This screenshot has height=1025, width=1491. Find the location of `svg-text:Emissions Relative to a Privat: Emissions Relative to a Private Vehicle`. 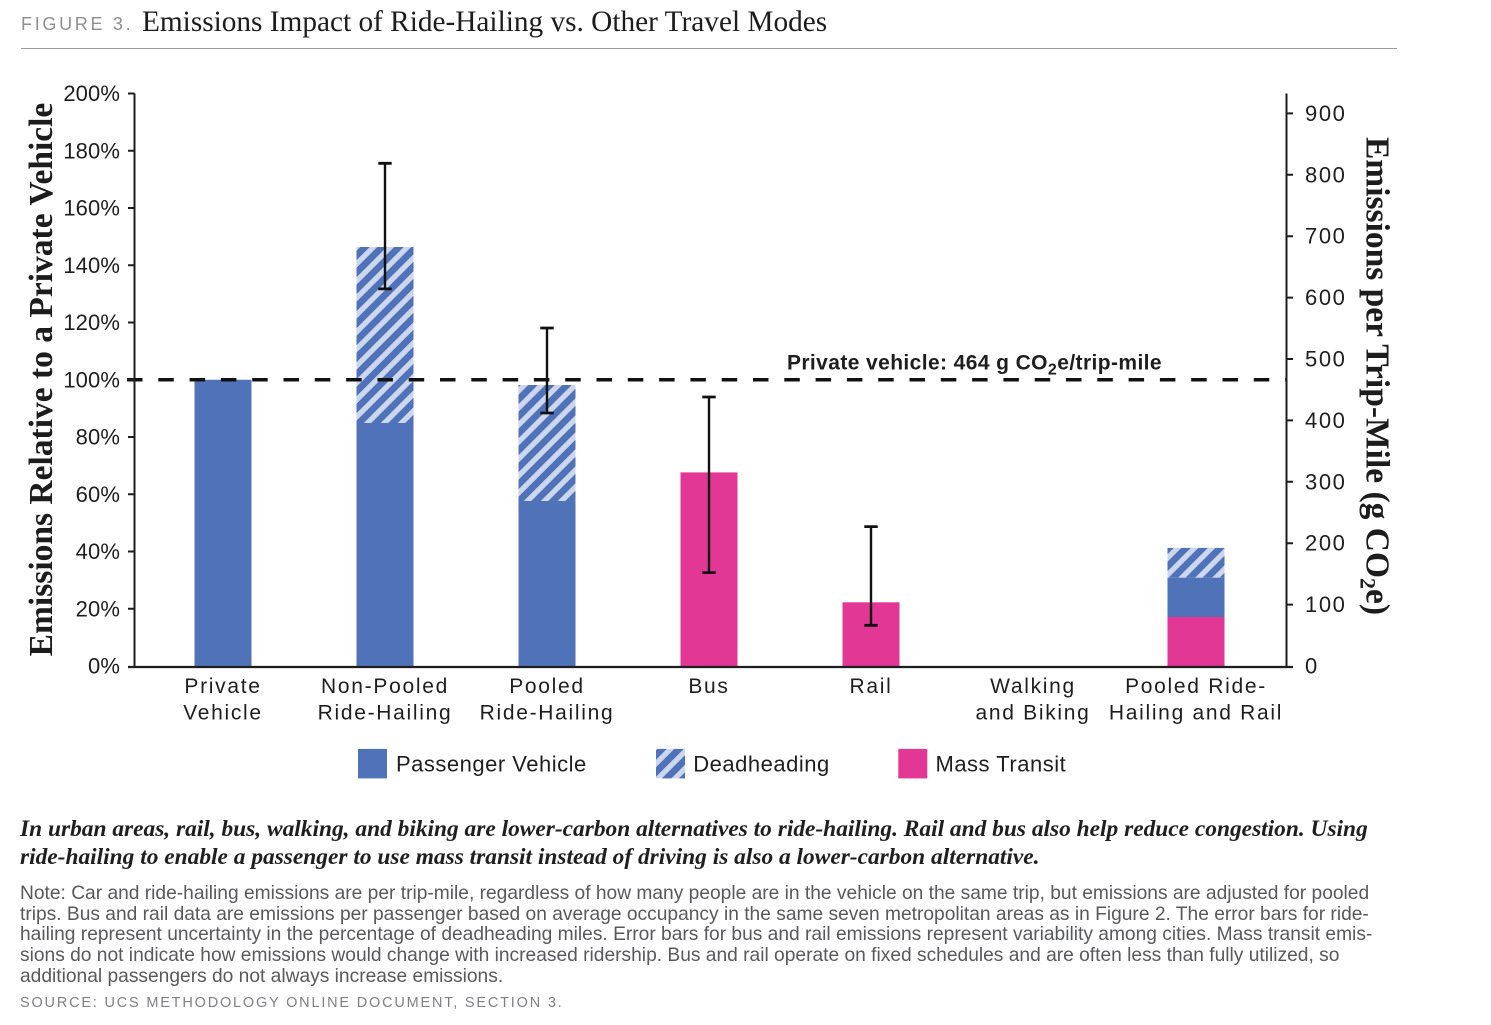

svg-text:Emissions Relative to a Privat: Emissions Relative to a Private Vehicle is located at coordinates (41, 380).